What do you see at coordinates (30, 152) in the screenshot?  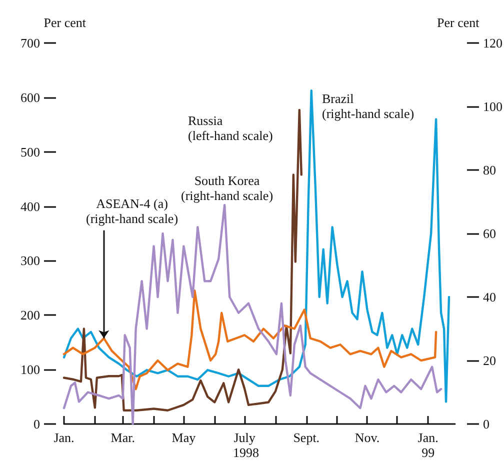 I see `y-tick-label: 500` at bounding box center [30, 152].